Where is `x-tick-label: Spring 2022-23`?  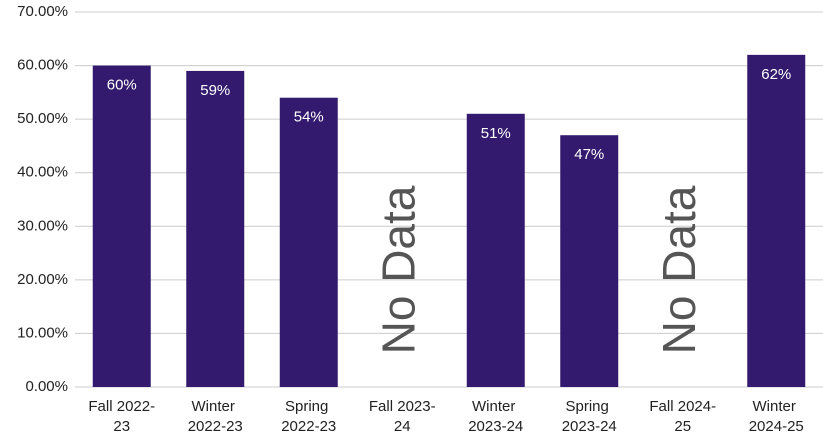 x-tick-label: Spring 2022-23 is located at coordinates (308, 416).